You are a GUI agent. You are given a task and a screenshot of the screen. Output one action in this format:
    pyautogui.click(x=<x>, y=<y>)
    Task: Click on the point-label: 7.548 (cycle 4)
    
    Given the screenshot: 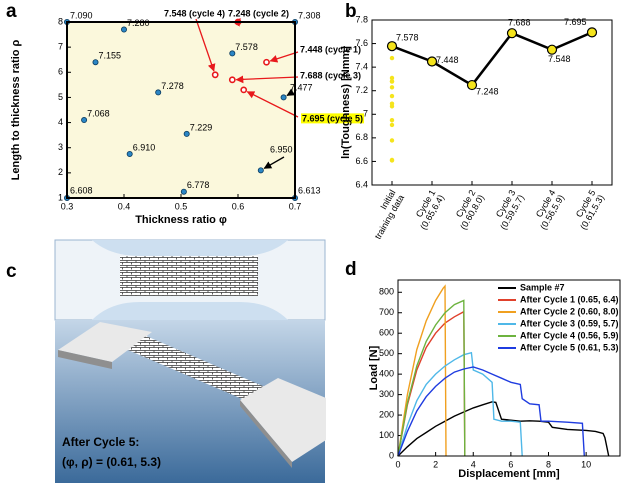 What is the action you would take?
    pyautogui.click(x=194, y=13)
    